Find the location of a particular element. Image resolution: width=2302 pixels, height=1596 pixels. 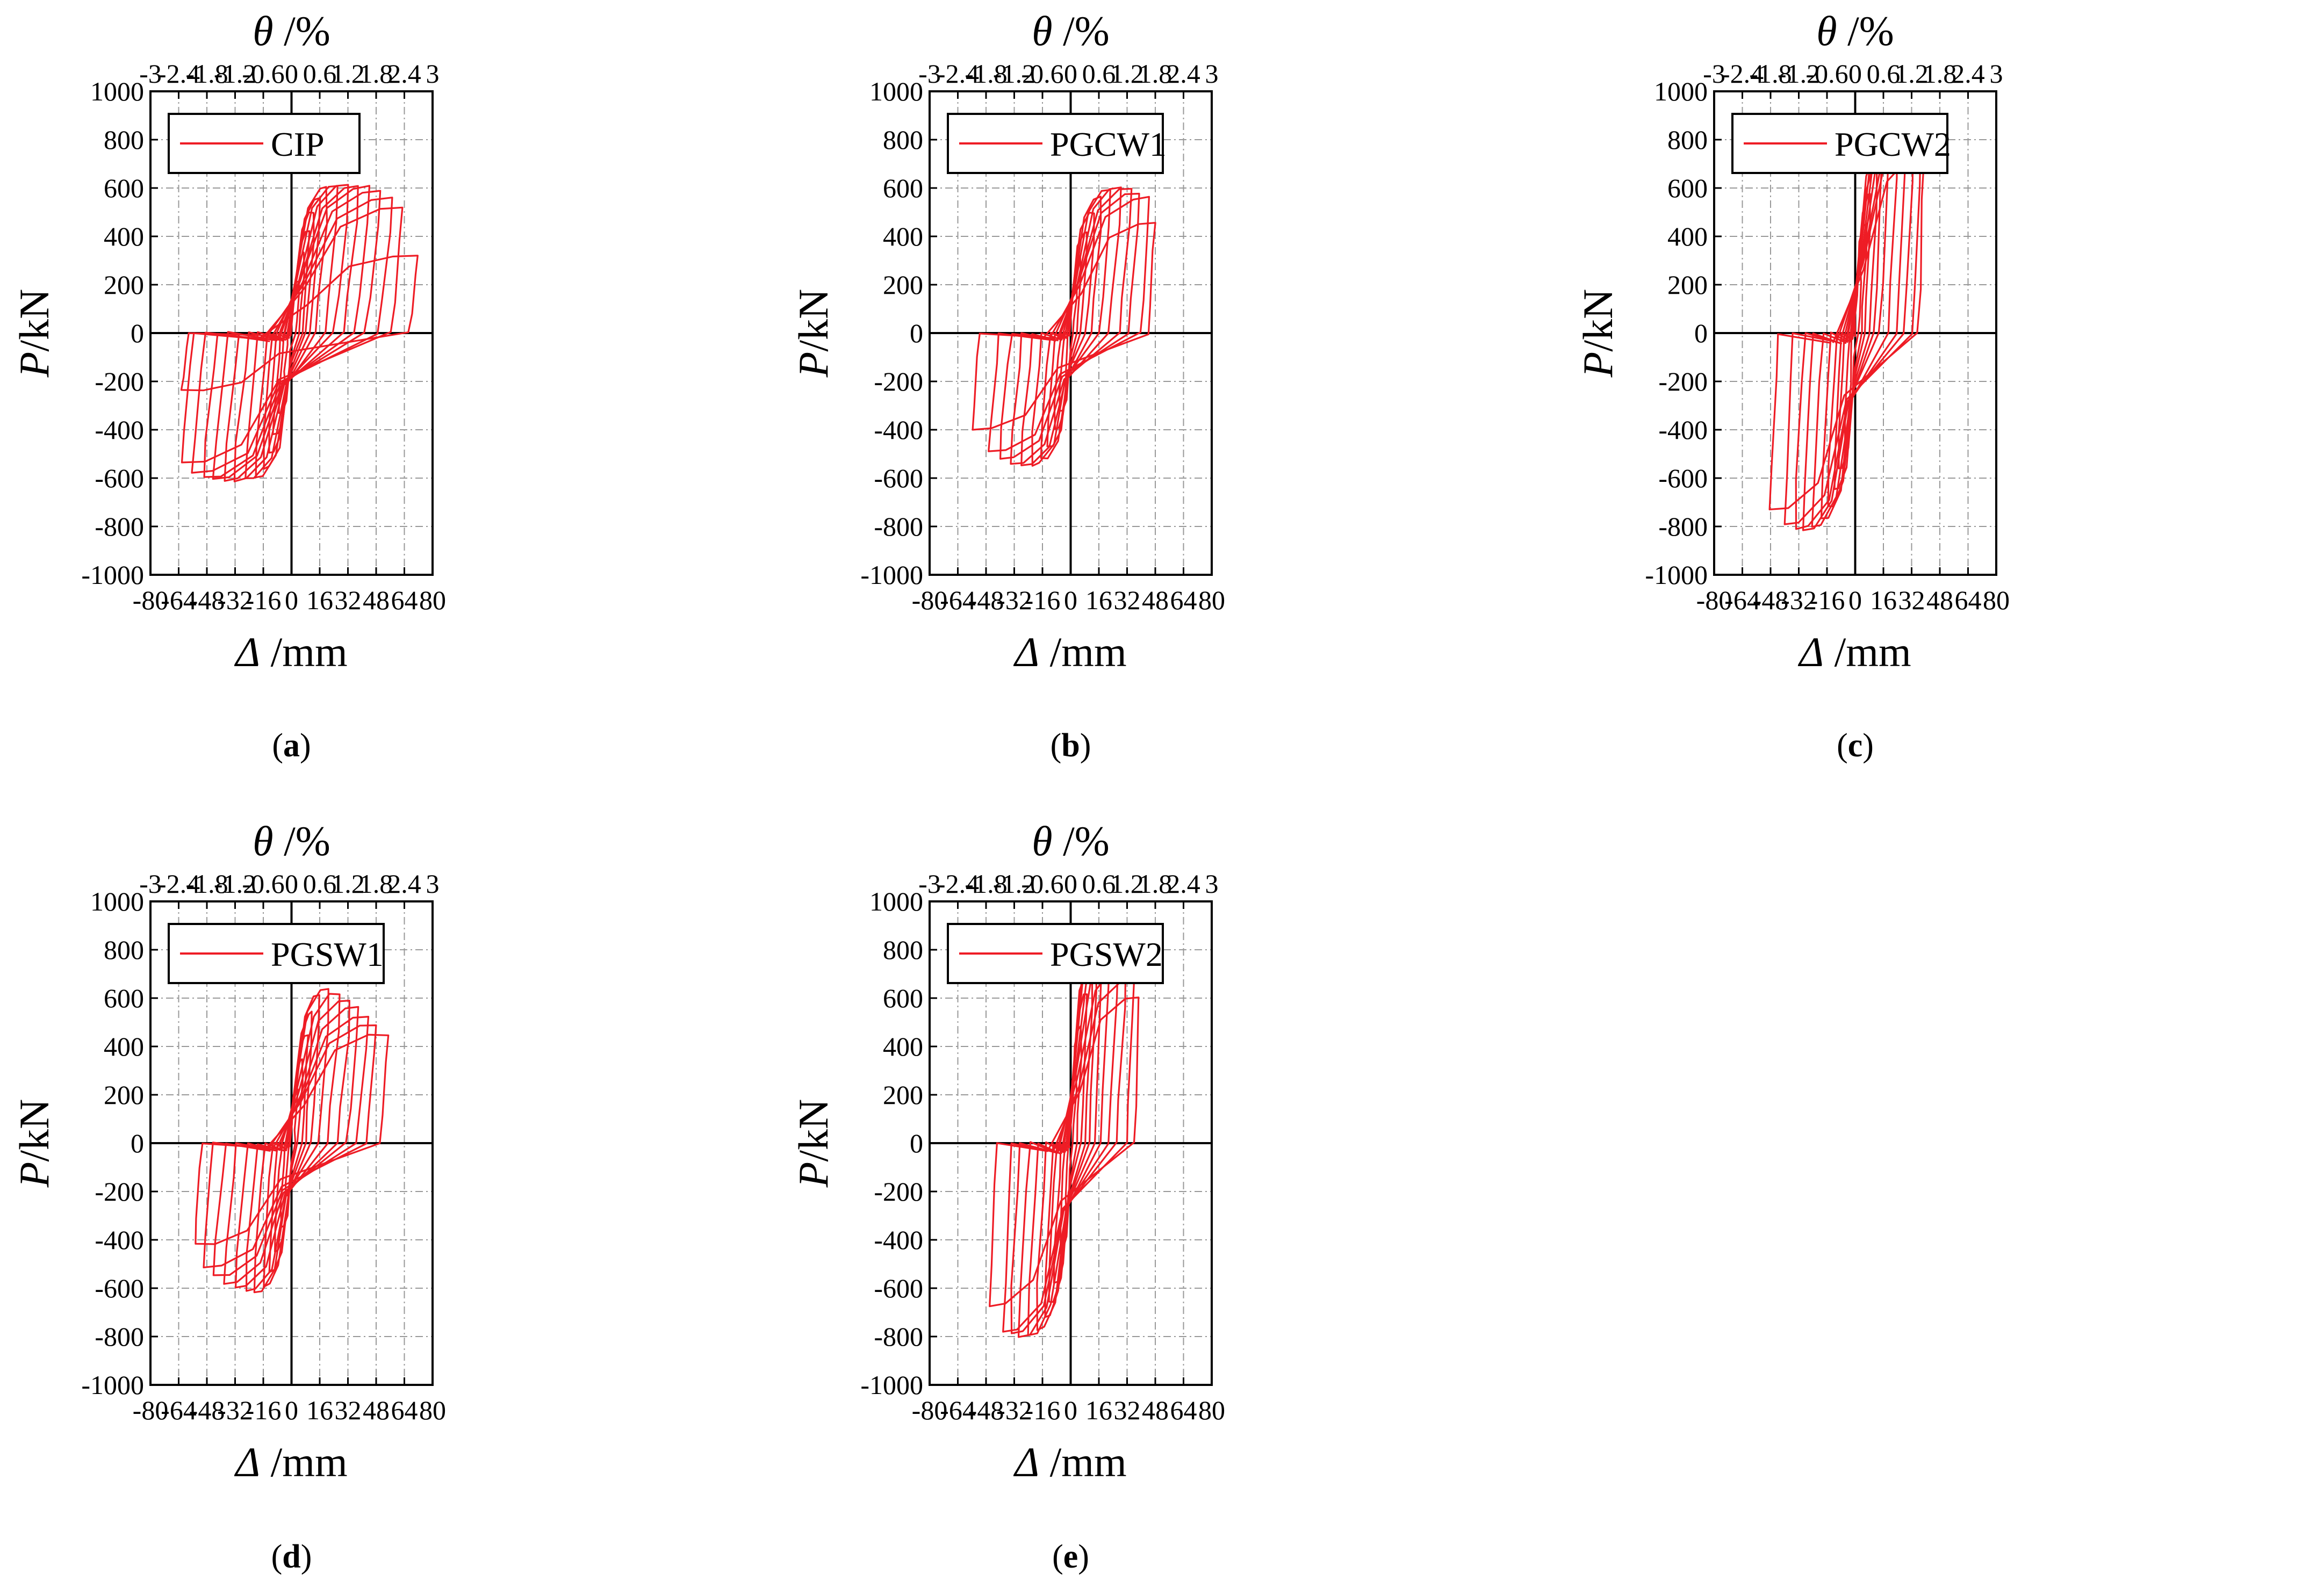

panel-label: (c) is located at coordinates (1855, 745).